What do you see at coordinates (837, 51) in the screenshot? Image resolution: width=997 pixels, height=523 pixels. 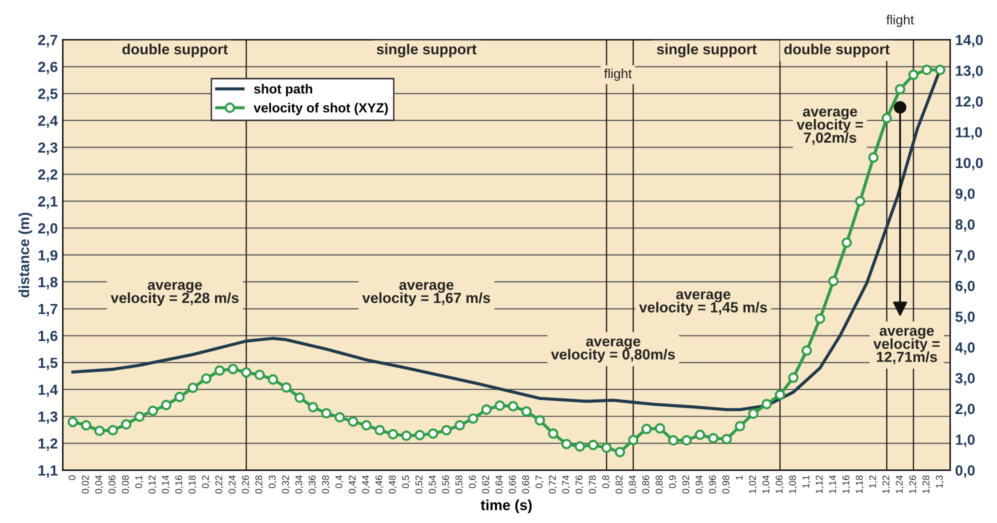 I see `annotation: double support` at bounding box center [837, 51].